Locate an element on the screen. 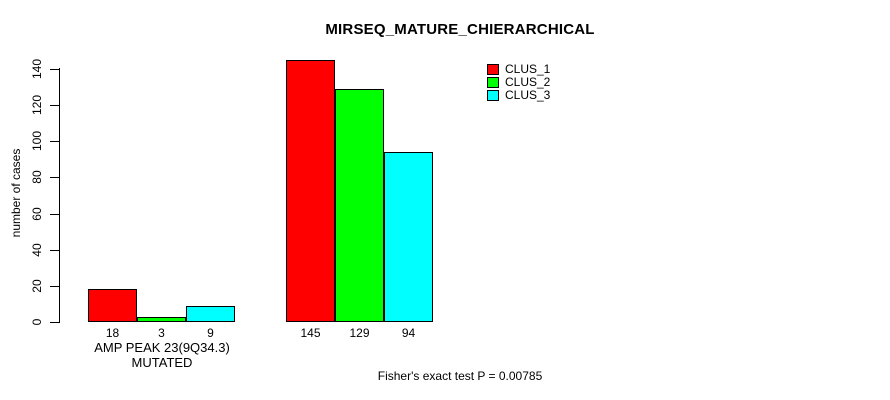 The image size is (890, 400). y-axis-label: number of cases is located at coordinates (16, 193).